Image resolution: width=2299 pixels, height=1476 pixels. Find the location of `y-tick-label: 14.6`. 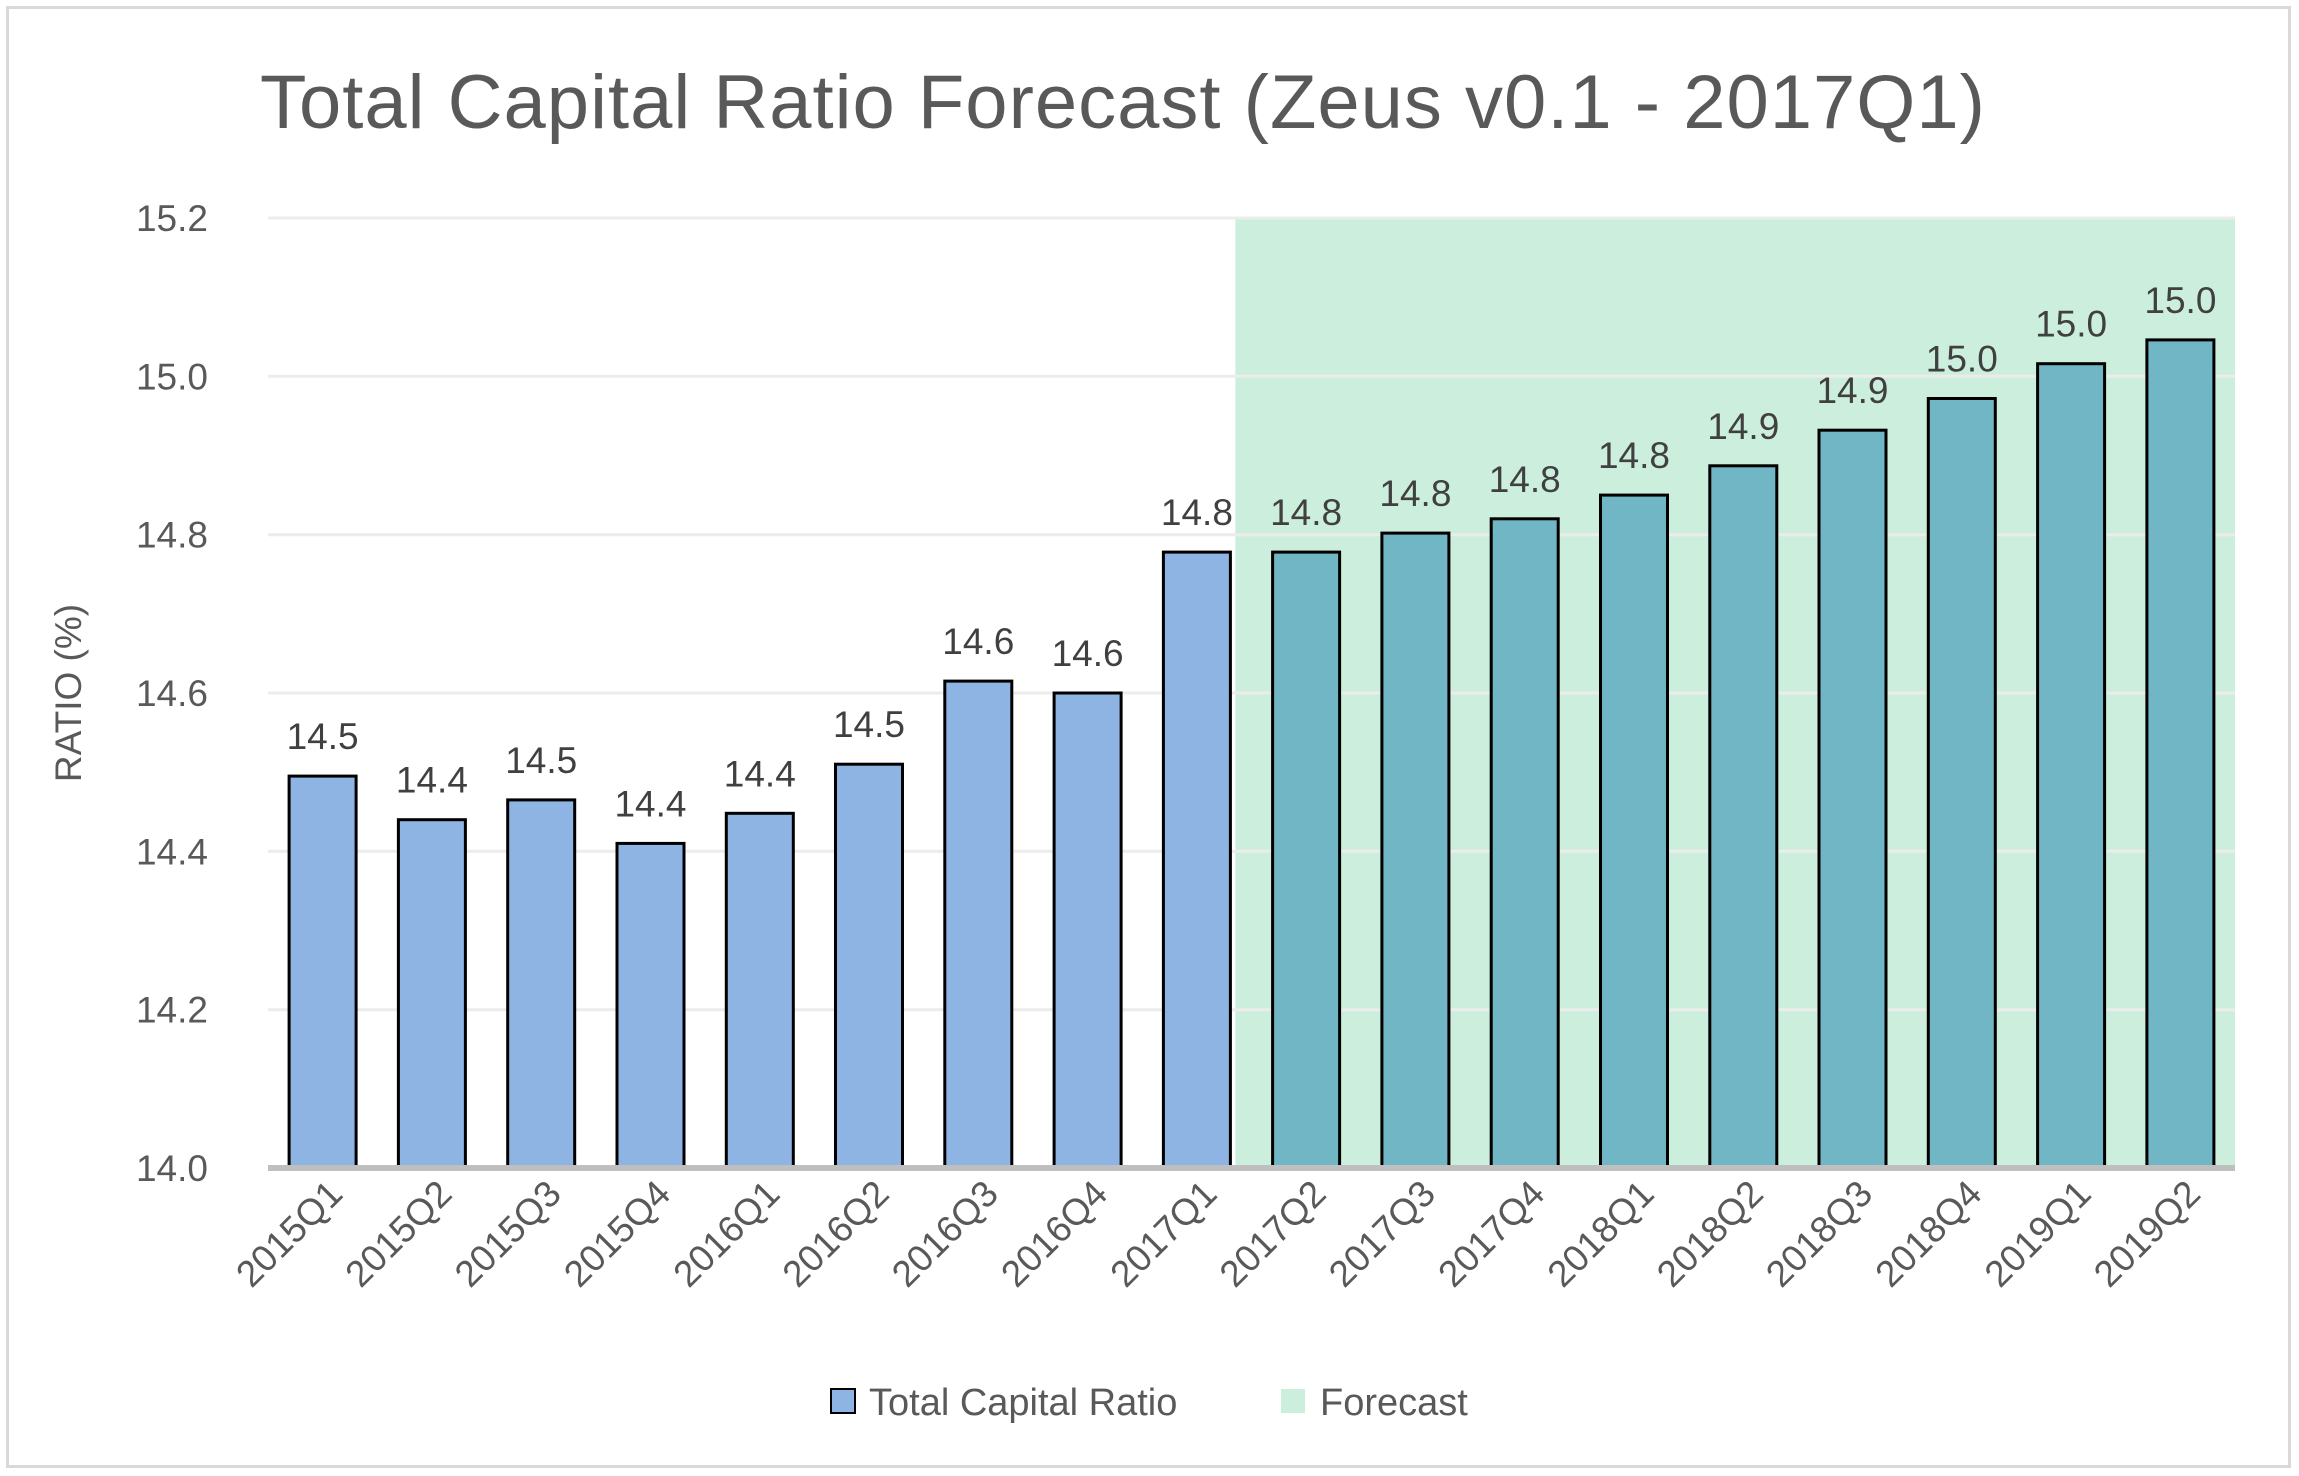

y-tick-label: 14.6 is located at coordinates (172, 693).